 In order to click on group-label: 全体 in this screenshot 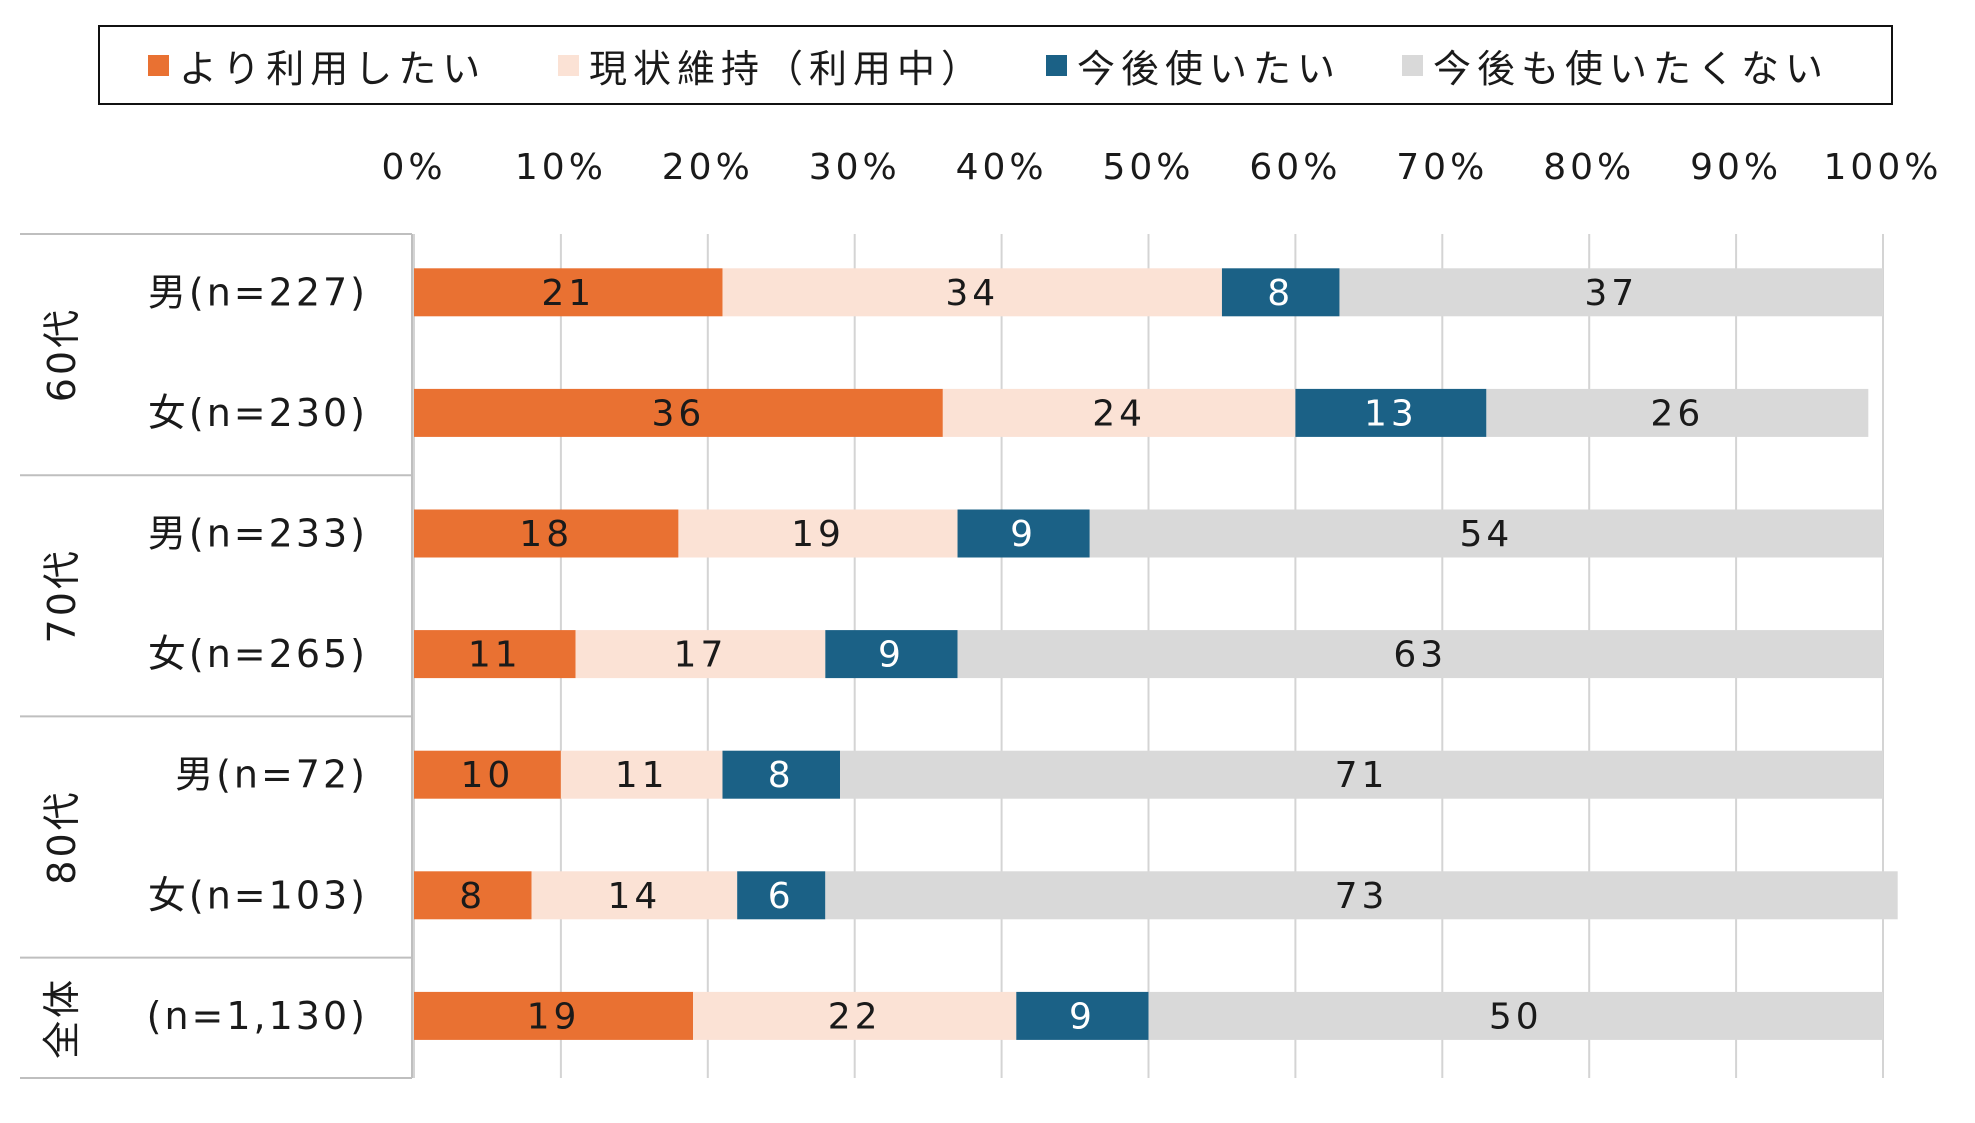, I will do `click(62, 1018)`.